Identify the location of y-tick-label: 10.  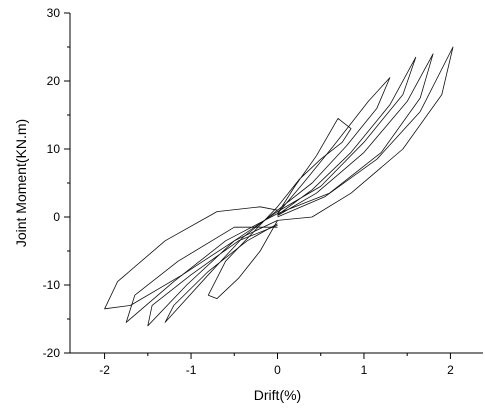
(54, 149).